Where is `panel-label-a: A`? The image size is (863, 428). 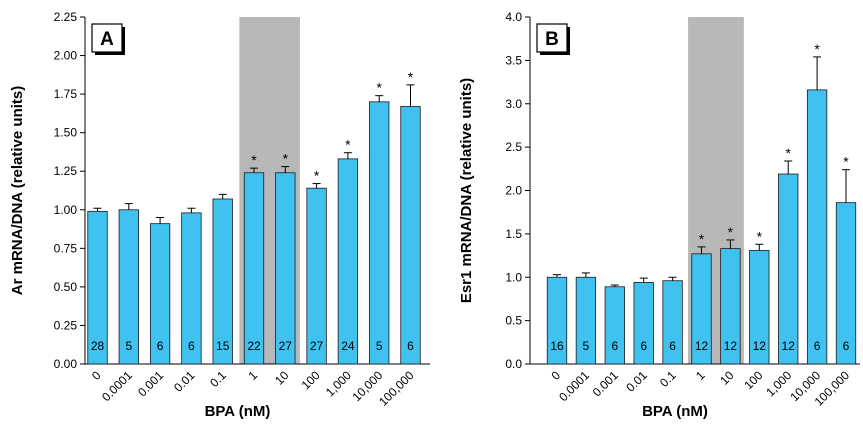
panel-label-a: A is located at coordinates (107, 39).